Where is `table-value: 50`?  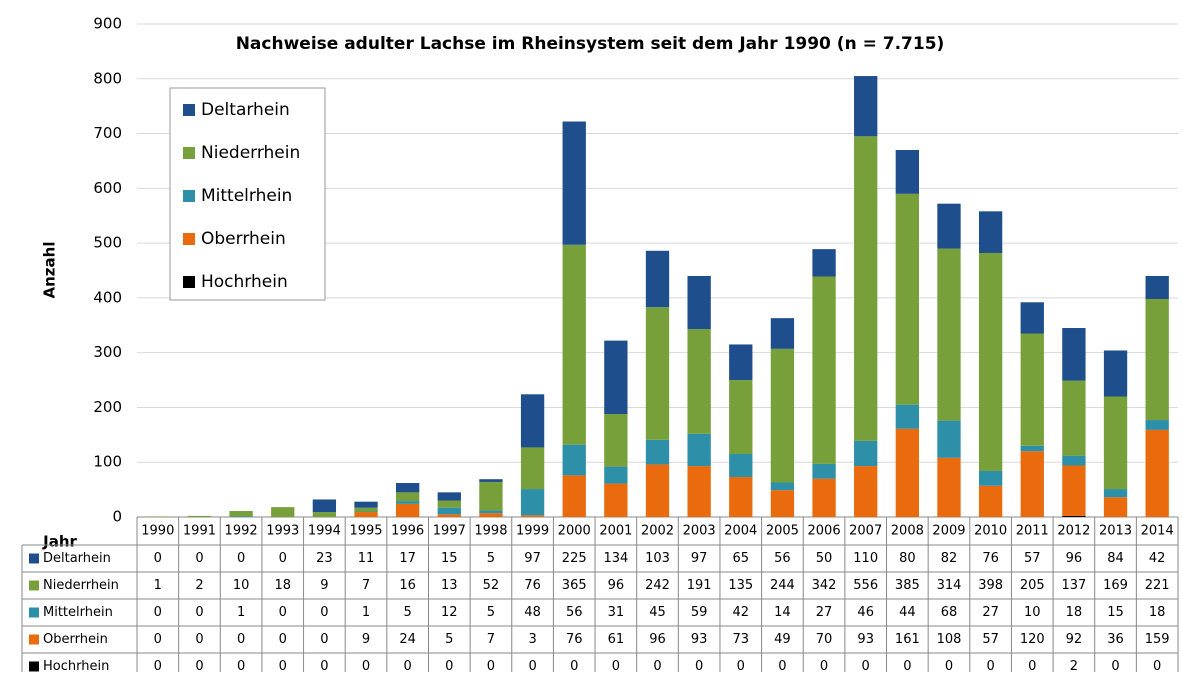 table-value: 50 is located at coordinates (824, 558).